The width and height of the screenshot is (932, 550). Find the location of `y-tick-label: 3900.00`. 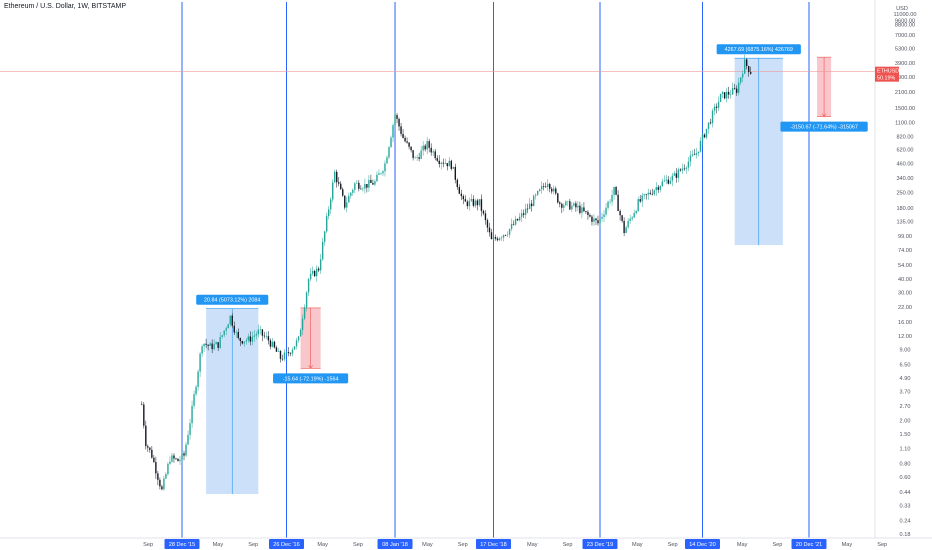

y-tick-label: 3900.00 is located at coordinates (905, 64).